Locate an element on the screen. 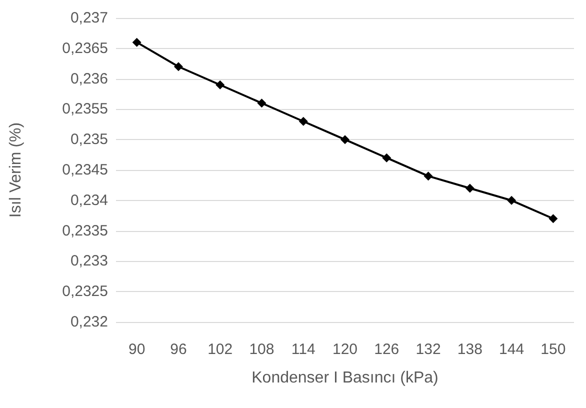  y-tick-label: 0,2355 is located at coordinates (85, 109).